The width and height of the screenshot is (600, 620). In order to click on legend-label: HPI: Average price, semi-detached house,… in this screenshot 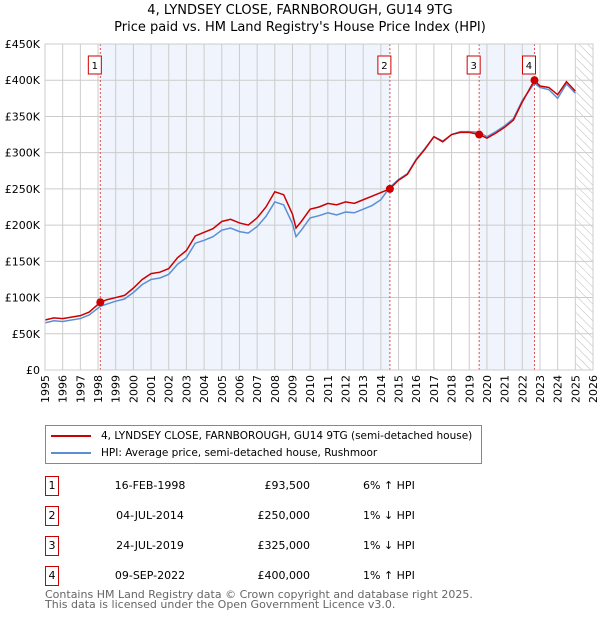, I will do `click(239, 453)`.